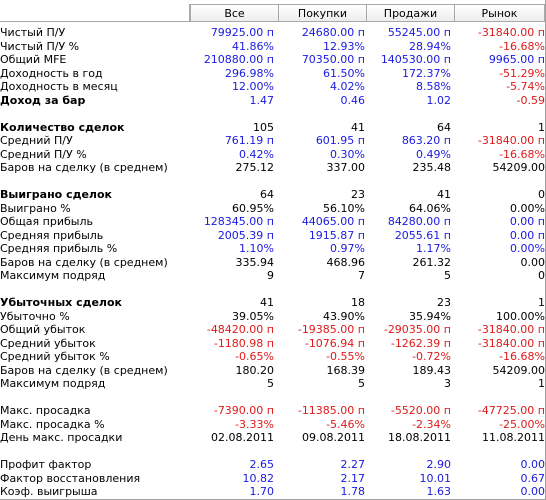 This screenshot has width=546, height=500. I want to click on value-cell: -3.33%, so click(254, 424).